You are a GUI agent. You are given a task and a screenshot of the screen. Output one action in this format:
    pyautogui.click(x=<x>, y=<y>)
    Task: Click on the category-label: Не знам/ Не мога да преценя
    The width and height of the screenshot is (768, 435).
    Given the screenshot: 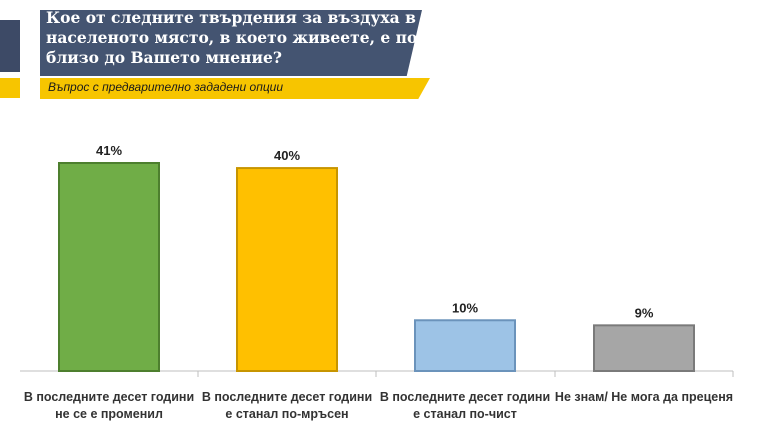 What is the action you would take?
    pyautogui.click(x=644, y=397)
    